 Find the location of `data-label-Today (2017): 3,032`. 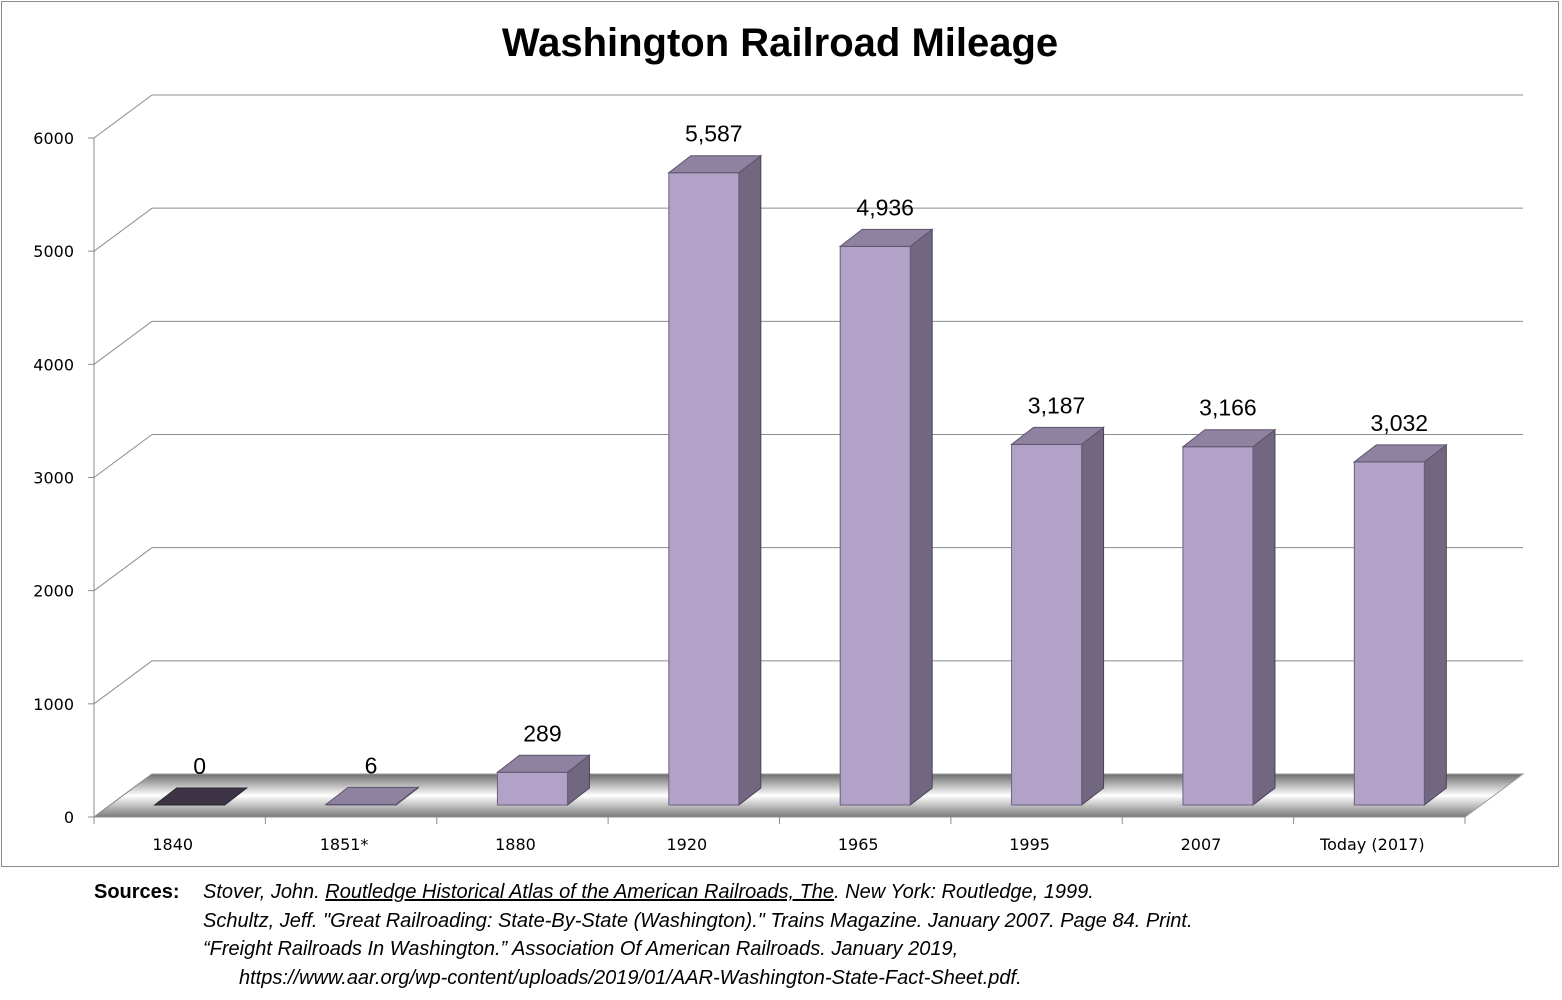

data-label-Today (2017): 3,032 is located at coordinates (1400, 423).